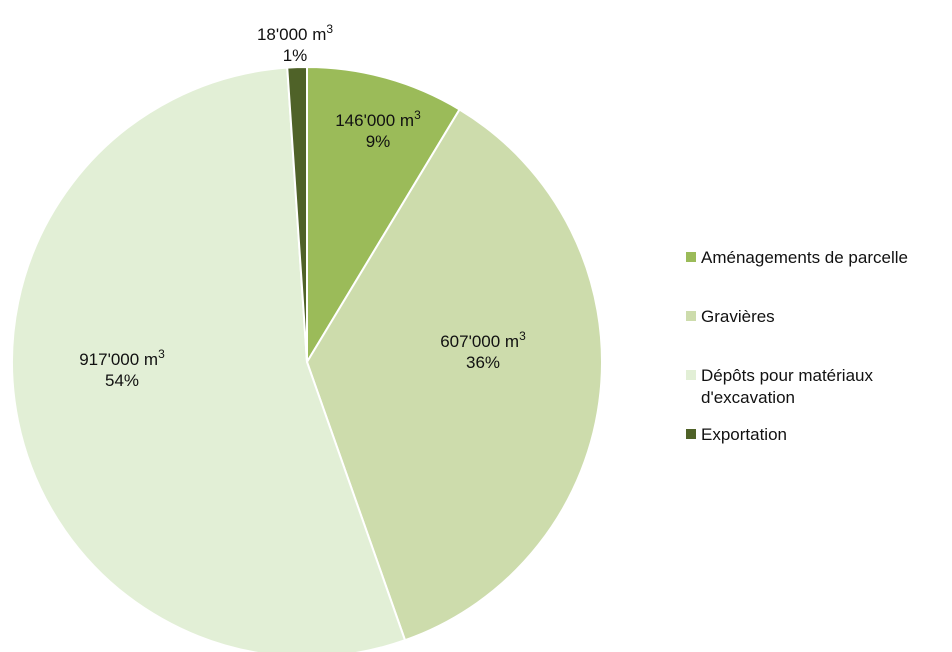 This screenshot has width=952, height=652. I want to click on data-label-amenagements-de-parcelle: 146'000 m3 9%, so click(378, 129).